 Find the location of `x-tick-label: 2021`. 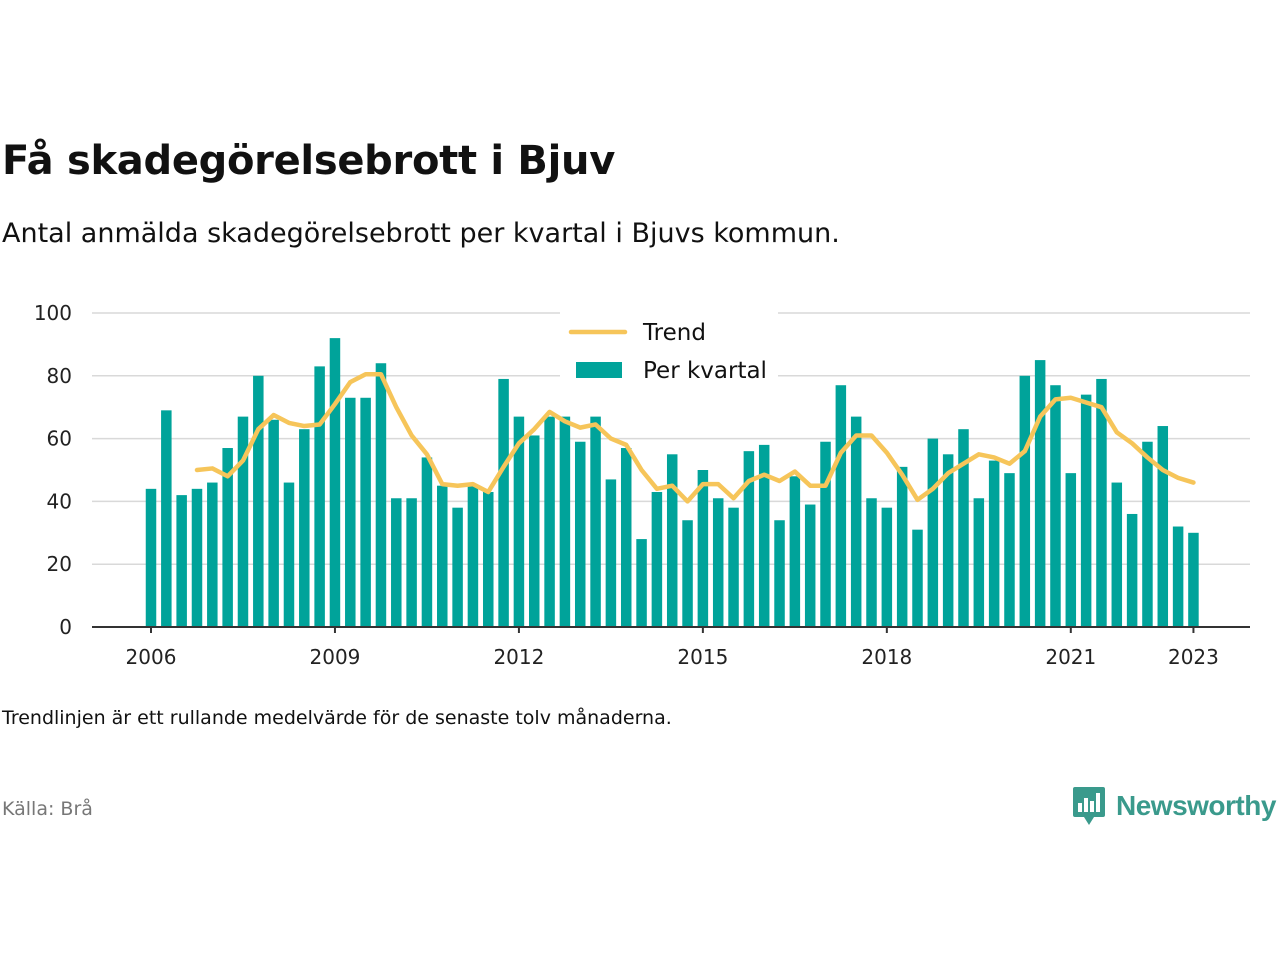

x-tick-label: 2021 is located at coordinates (1070, 657).